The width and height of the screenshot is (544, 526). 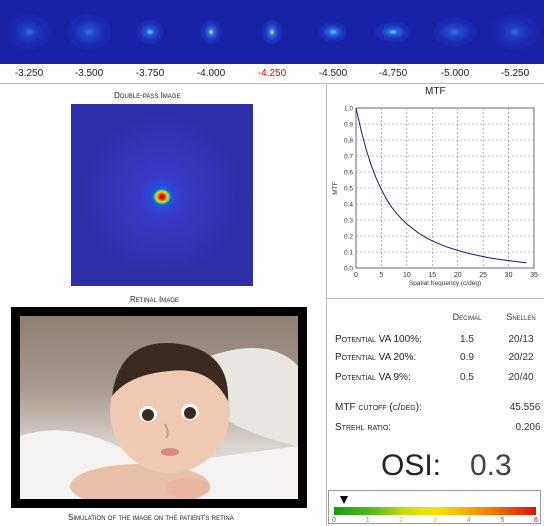 What do you see at coordinates (326, 305) in the screenshot?
I see `panel-divider-vertical` at bounding box center [326, 305].